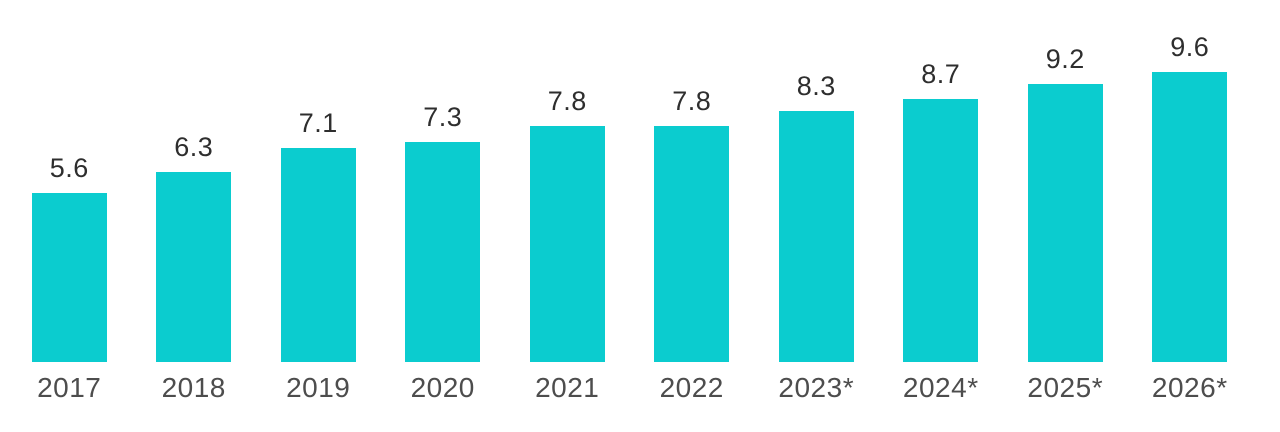  I want to click on bar-value-label: 6.3, so click(194, 147).